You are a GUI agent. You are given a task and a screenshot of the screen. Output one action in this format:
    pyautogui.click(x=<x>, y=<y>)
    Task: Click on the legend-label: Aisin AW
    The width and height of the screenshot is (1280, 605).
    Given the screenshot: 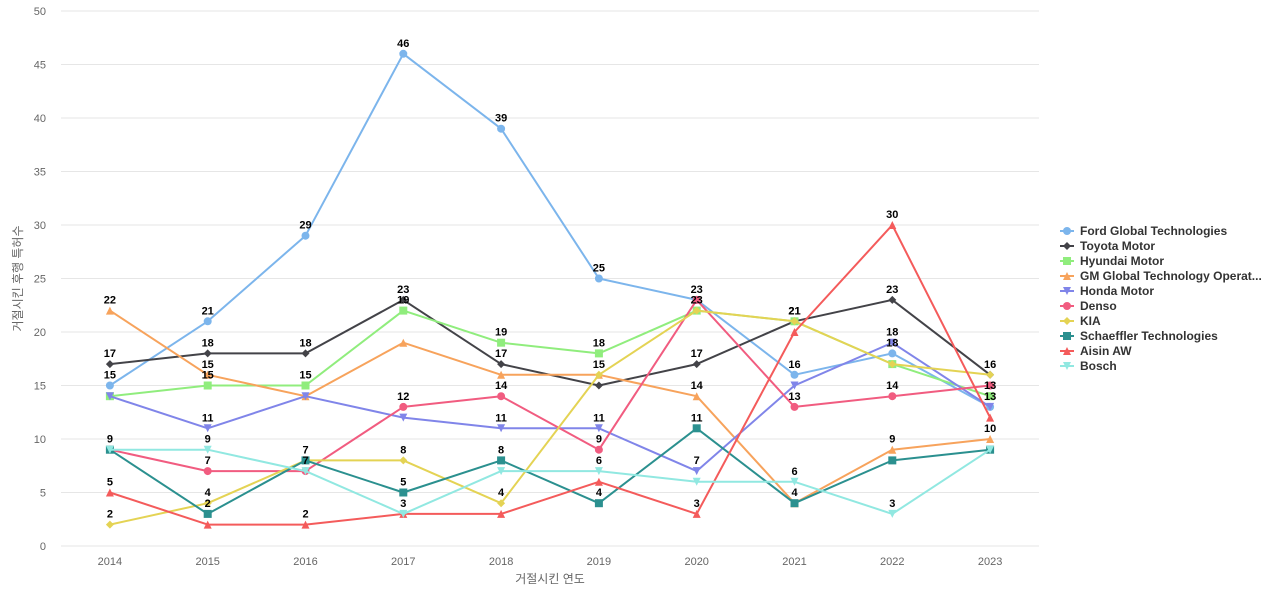 What is the action you would take?
    pyautogui.click(x=1106, y=351)
    